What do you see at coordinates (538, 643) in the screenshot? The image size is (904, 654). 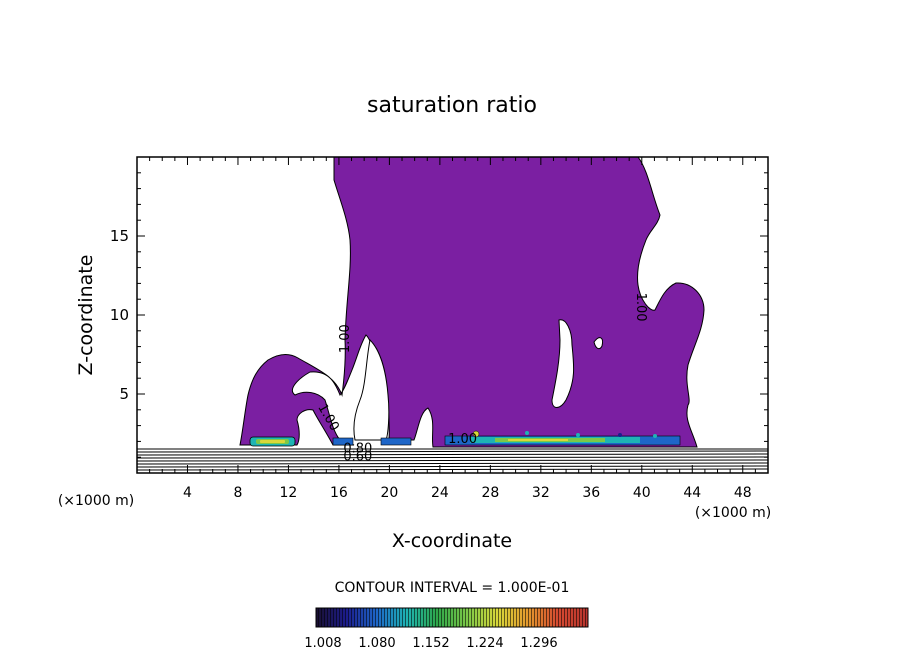 I see `colorbar-label: 1.296` at bounding box center [538, 643].